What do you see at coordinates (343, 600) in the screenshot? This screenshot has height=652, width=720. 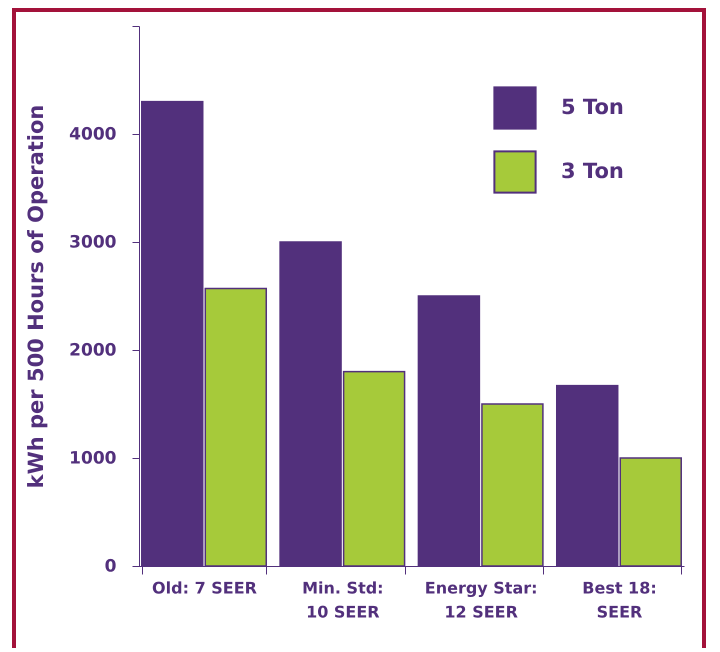 I see `x-tick-label: Min. Std: 10 SEER` at bounding box center [343, 600].